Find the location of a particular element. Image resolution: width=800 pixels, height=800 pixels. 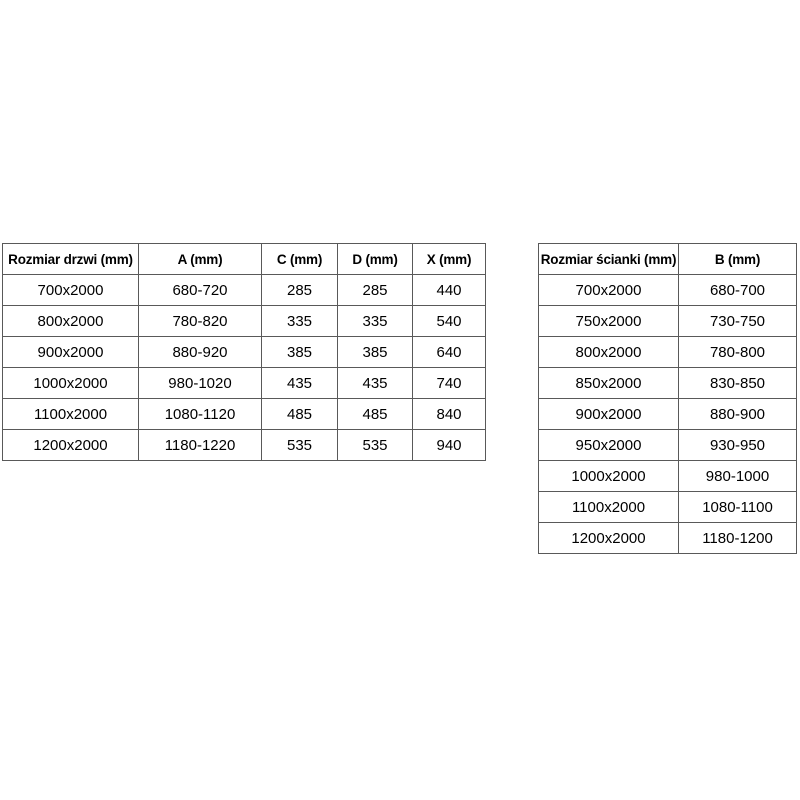

table-row: 800x2000 780-800 is located at coordinates (667, 352).